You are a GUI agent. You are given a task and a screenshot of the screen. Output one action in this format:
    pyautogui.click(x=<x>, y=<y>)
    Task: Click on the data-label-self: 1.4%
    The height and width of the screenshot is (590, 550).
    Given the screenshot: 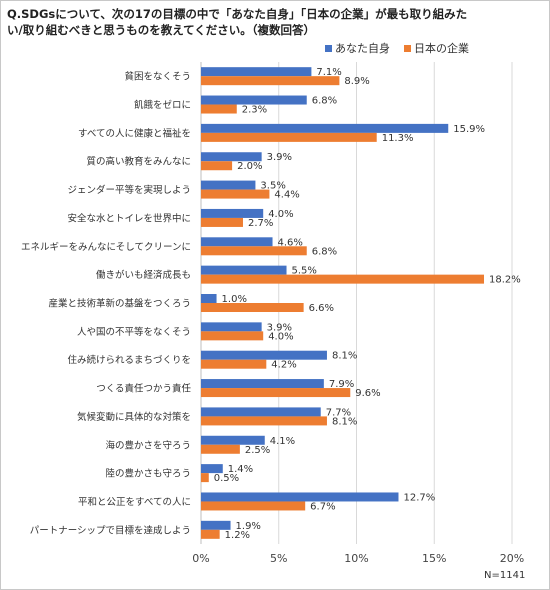 What is the action you would take?
    pyautogui.click(x=240, y=469)
    